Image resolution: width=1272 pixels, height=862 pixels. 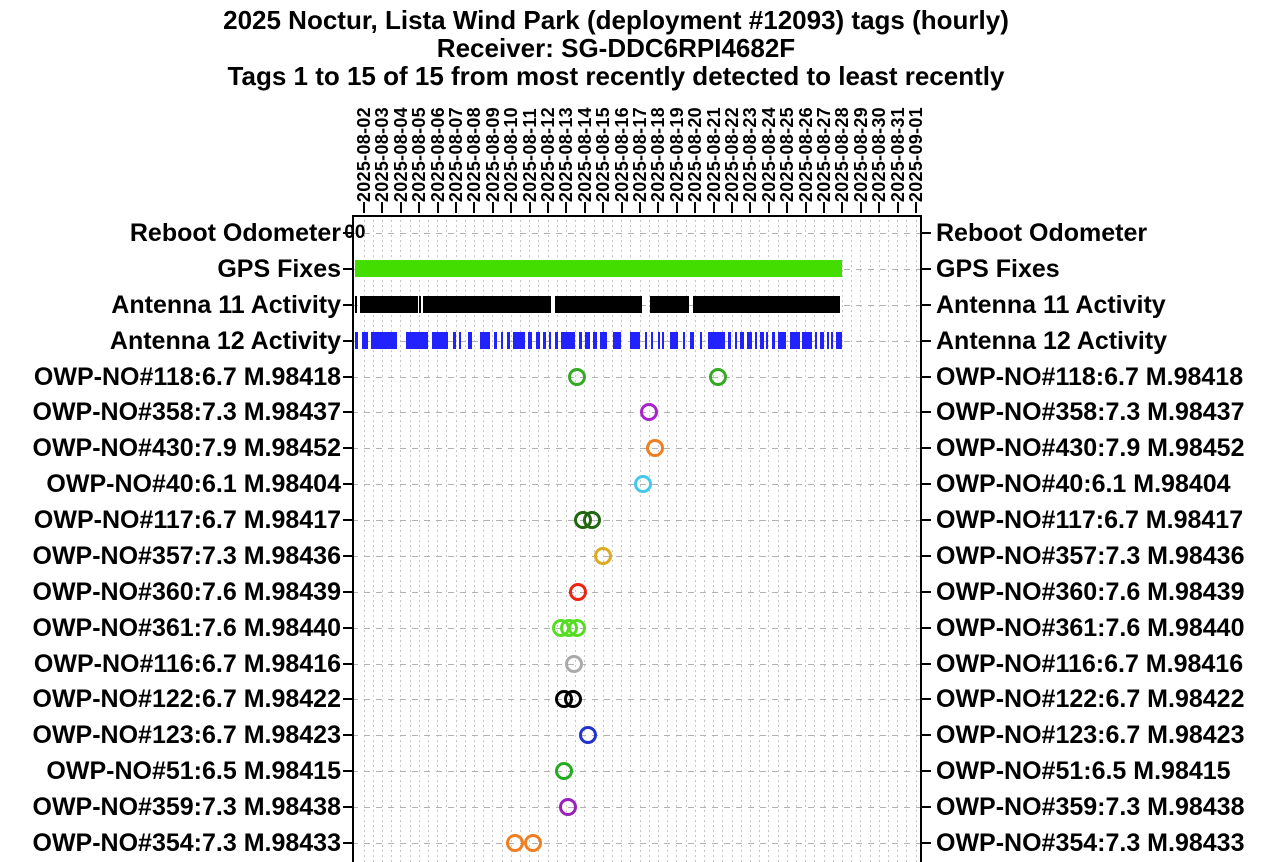 What do you see at coordinates (1090, 699) in the screenshot?
I see `row-label-right: OWP-NO#122:6.7 M.98422` at bounding box center [1090, 699].